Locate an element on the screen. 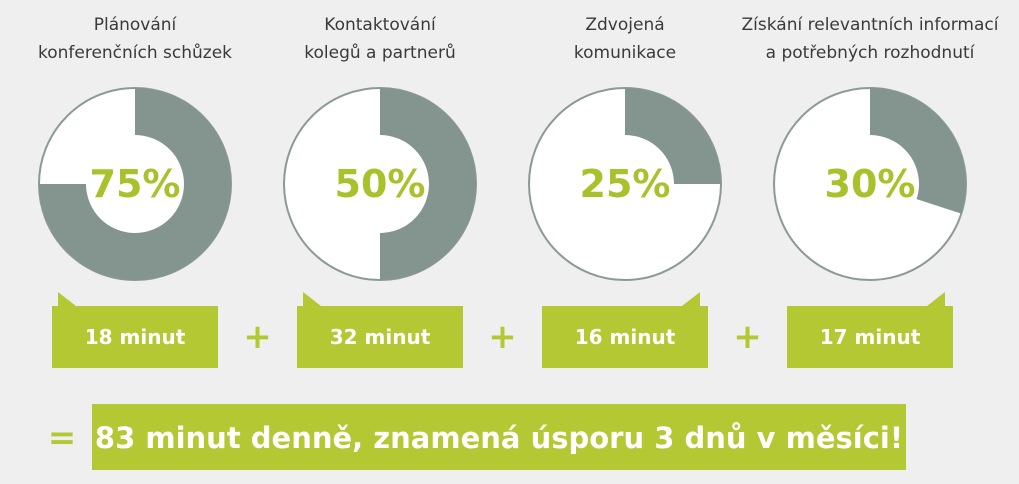 Image resolution: width=1019 pixels, height=484 pixels. item-title: komunikace is located at coordinates (625, 53).